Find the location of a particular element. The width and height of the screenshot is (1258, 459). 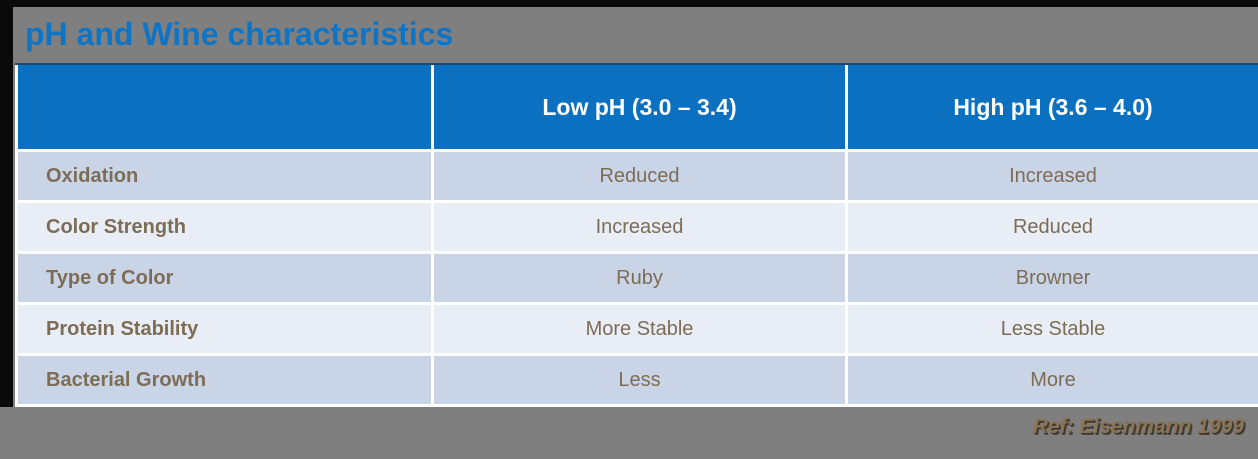

slide-title: pH and Wine characteristics is located at coordinates (239, 34).